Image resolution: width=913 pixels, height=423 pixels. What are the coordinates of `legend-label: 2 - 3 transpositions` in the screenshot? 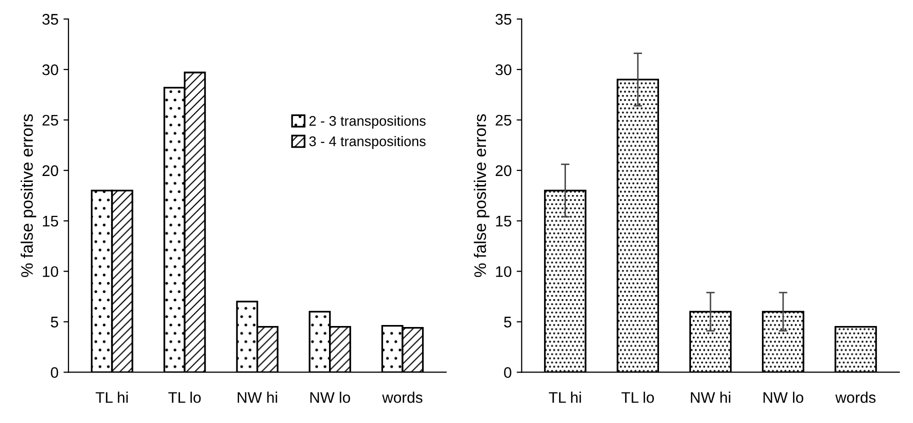 It's located at (367, 122).